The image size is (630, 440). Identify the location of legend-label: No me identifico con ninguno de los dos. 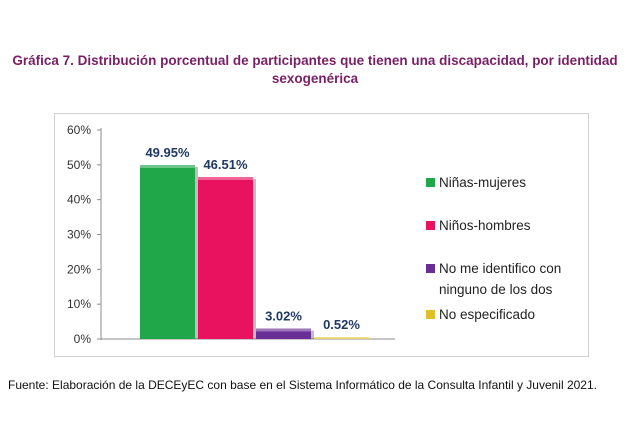
(509, 279).